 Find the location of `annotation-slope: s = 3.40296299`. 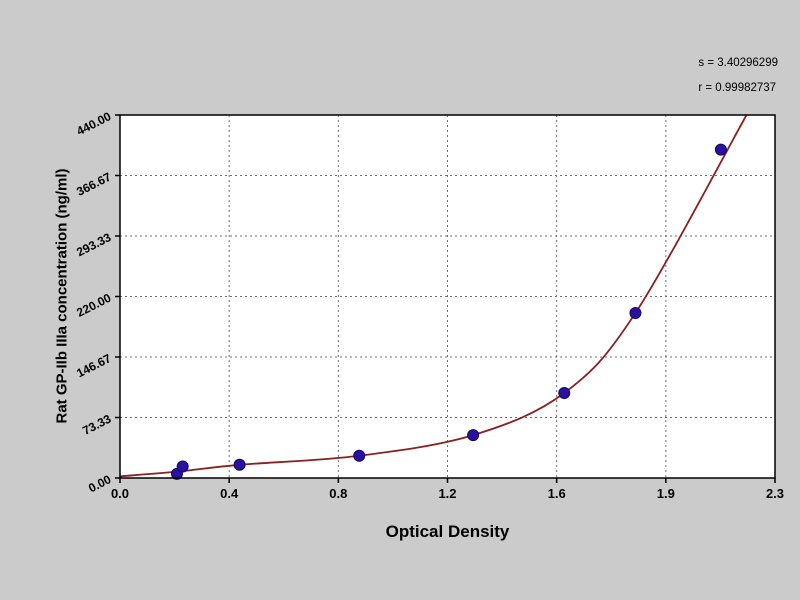

annotation-slope: s = 3.40296299 is located at coordinates (738, 63).